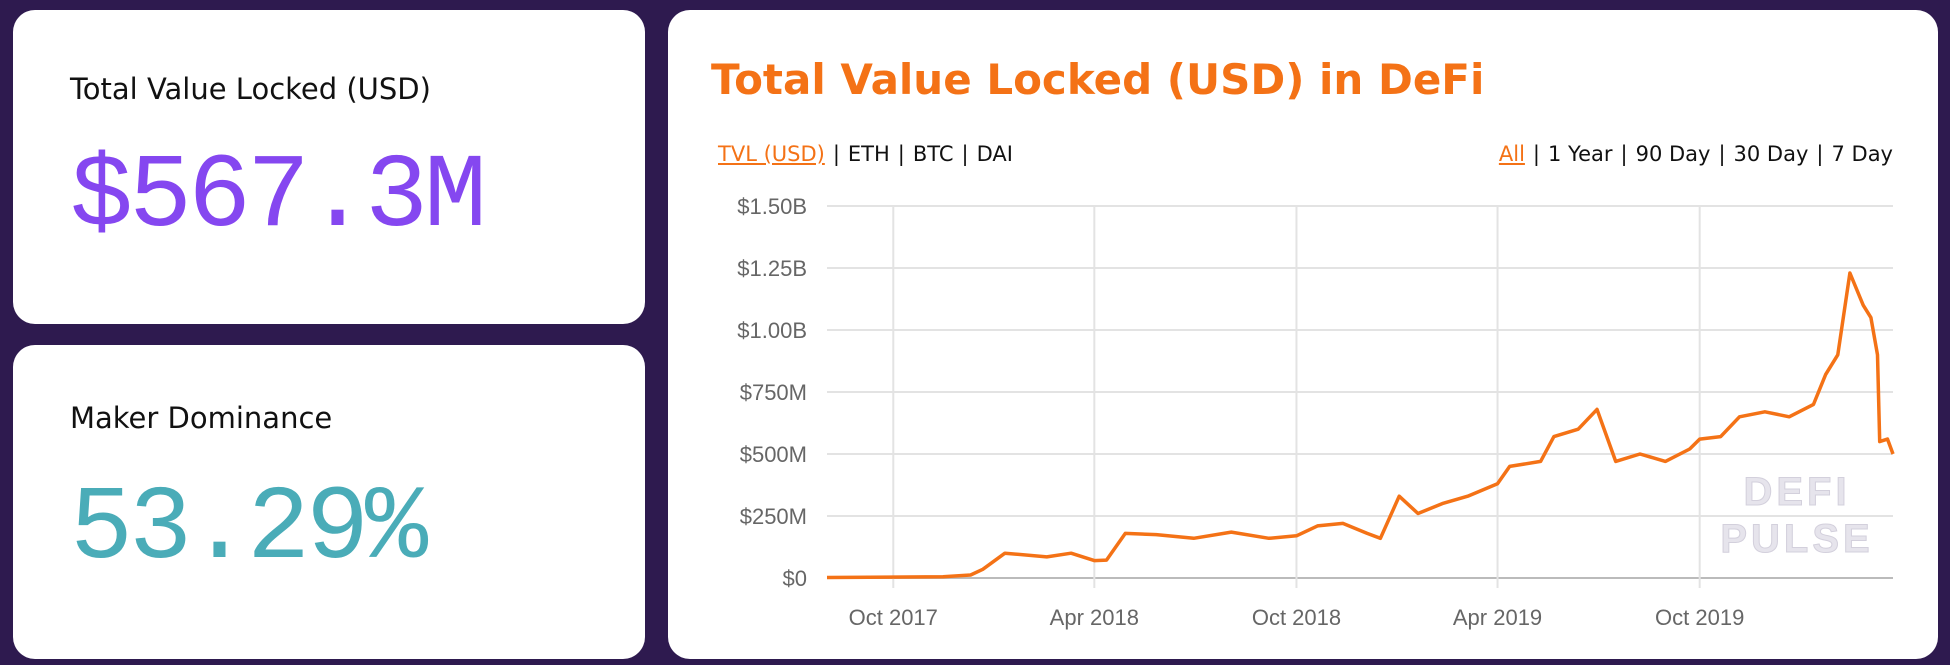  Describe the element at coordinates (772, 330) in the screenshot. I see `y-tick-label: $1.00B` at that location.